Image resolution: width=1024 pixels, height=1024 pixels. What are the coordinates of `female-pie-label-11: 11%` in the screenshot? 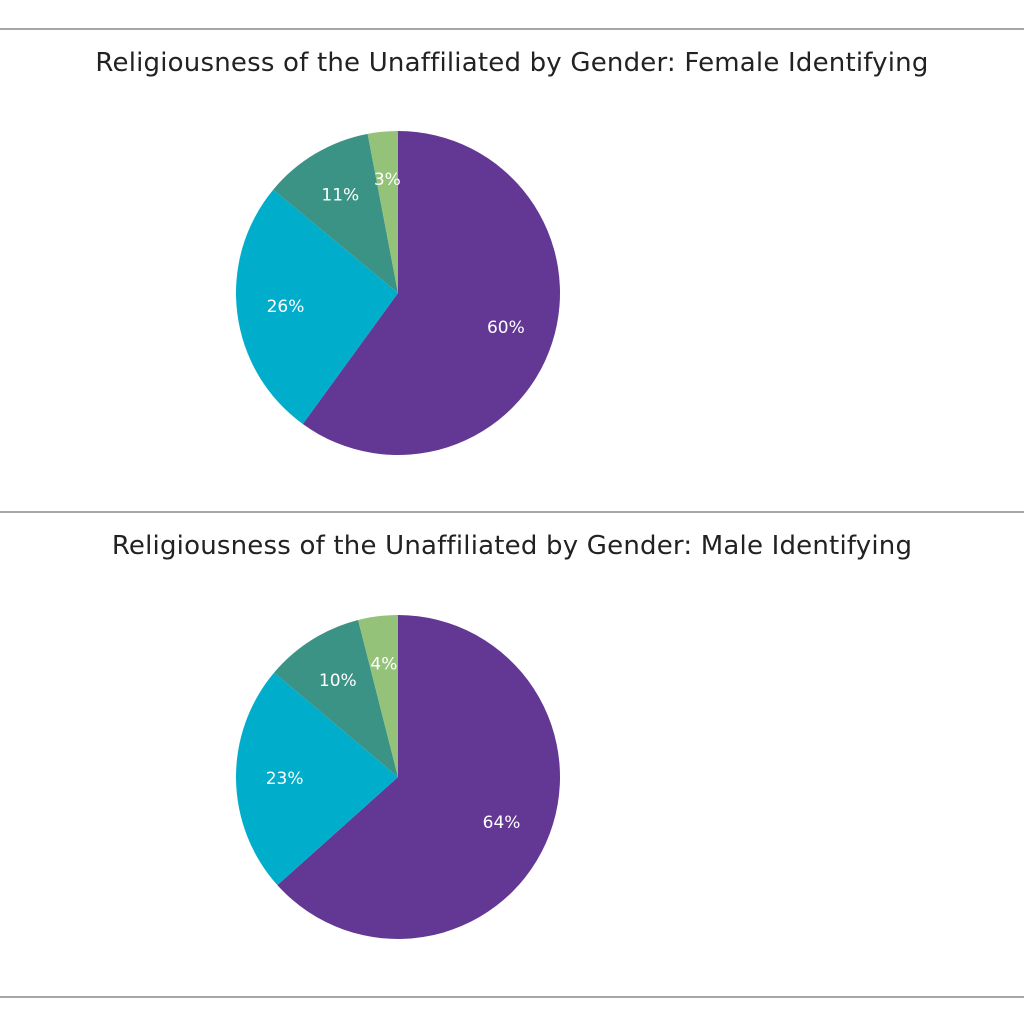 It's located at (340, 195).